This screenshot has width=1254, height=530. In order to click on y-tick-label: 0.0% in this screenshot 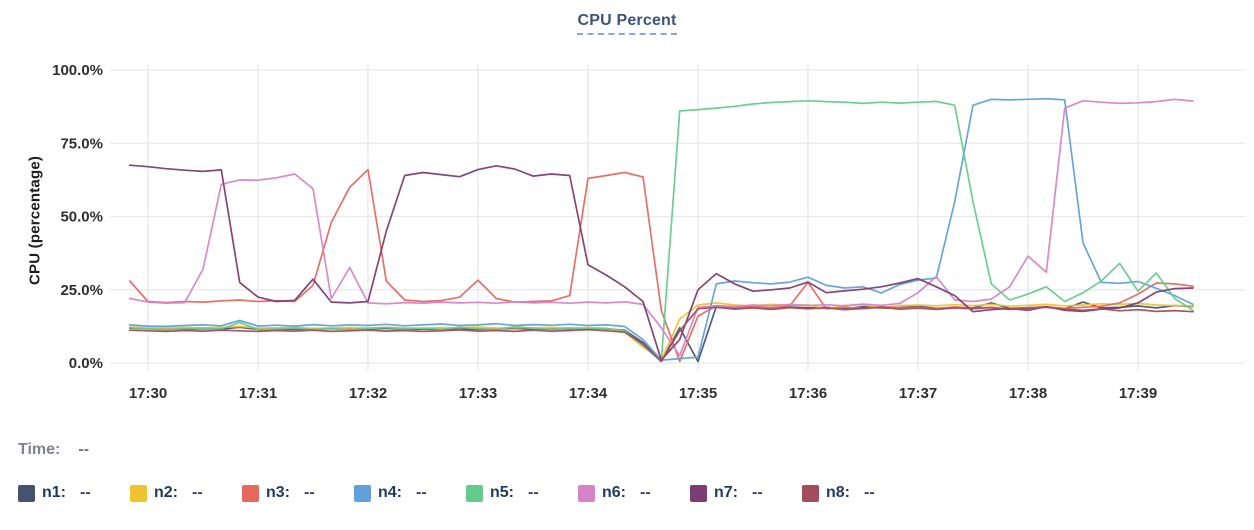, I will do `click(86, 363)`.